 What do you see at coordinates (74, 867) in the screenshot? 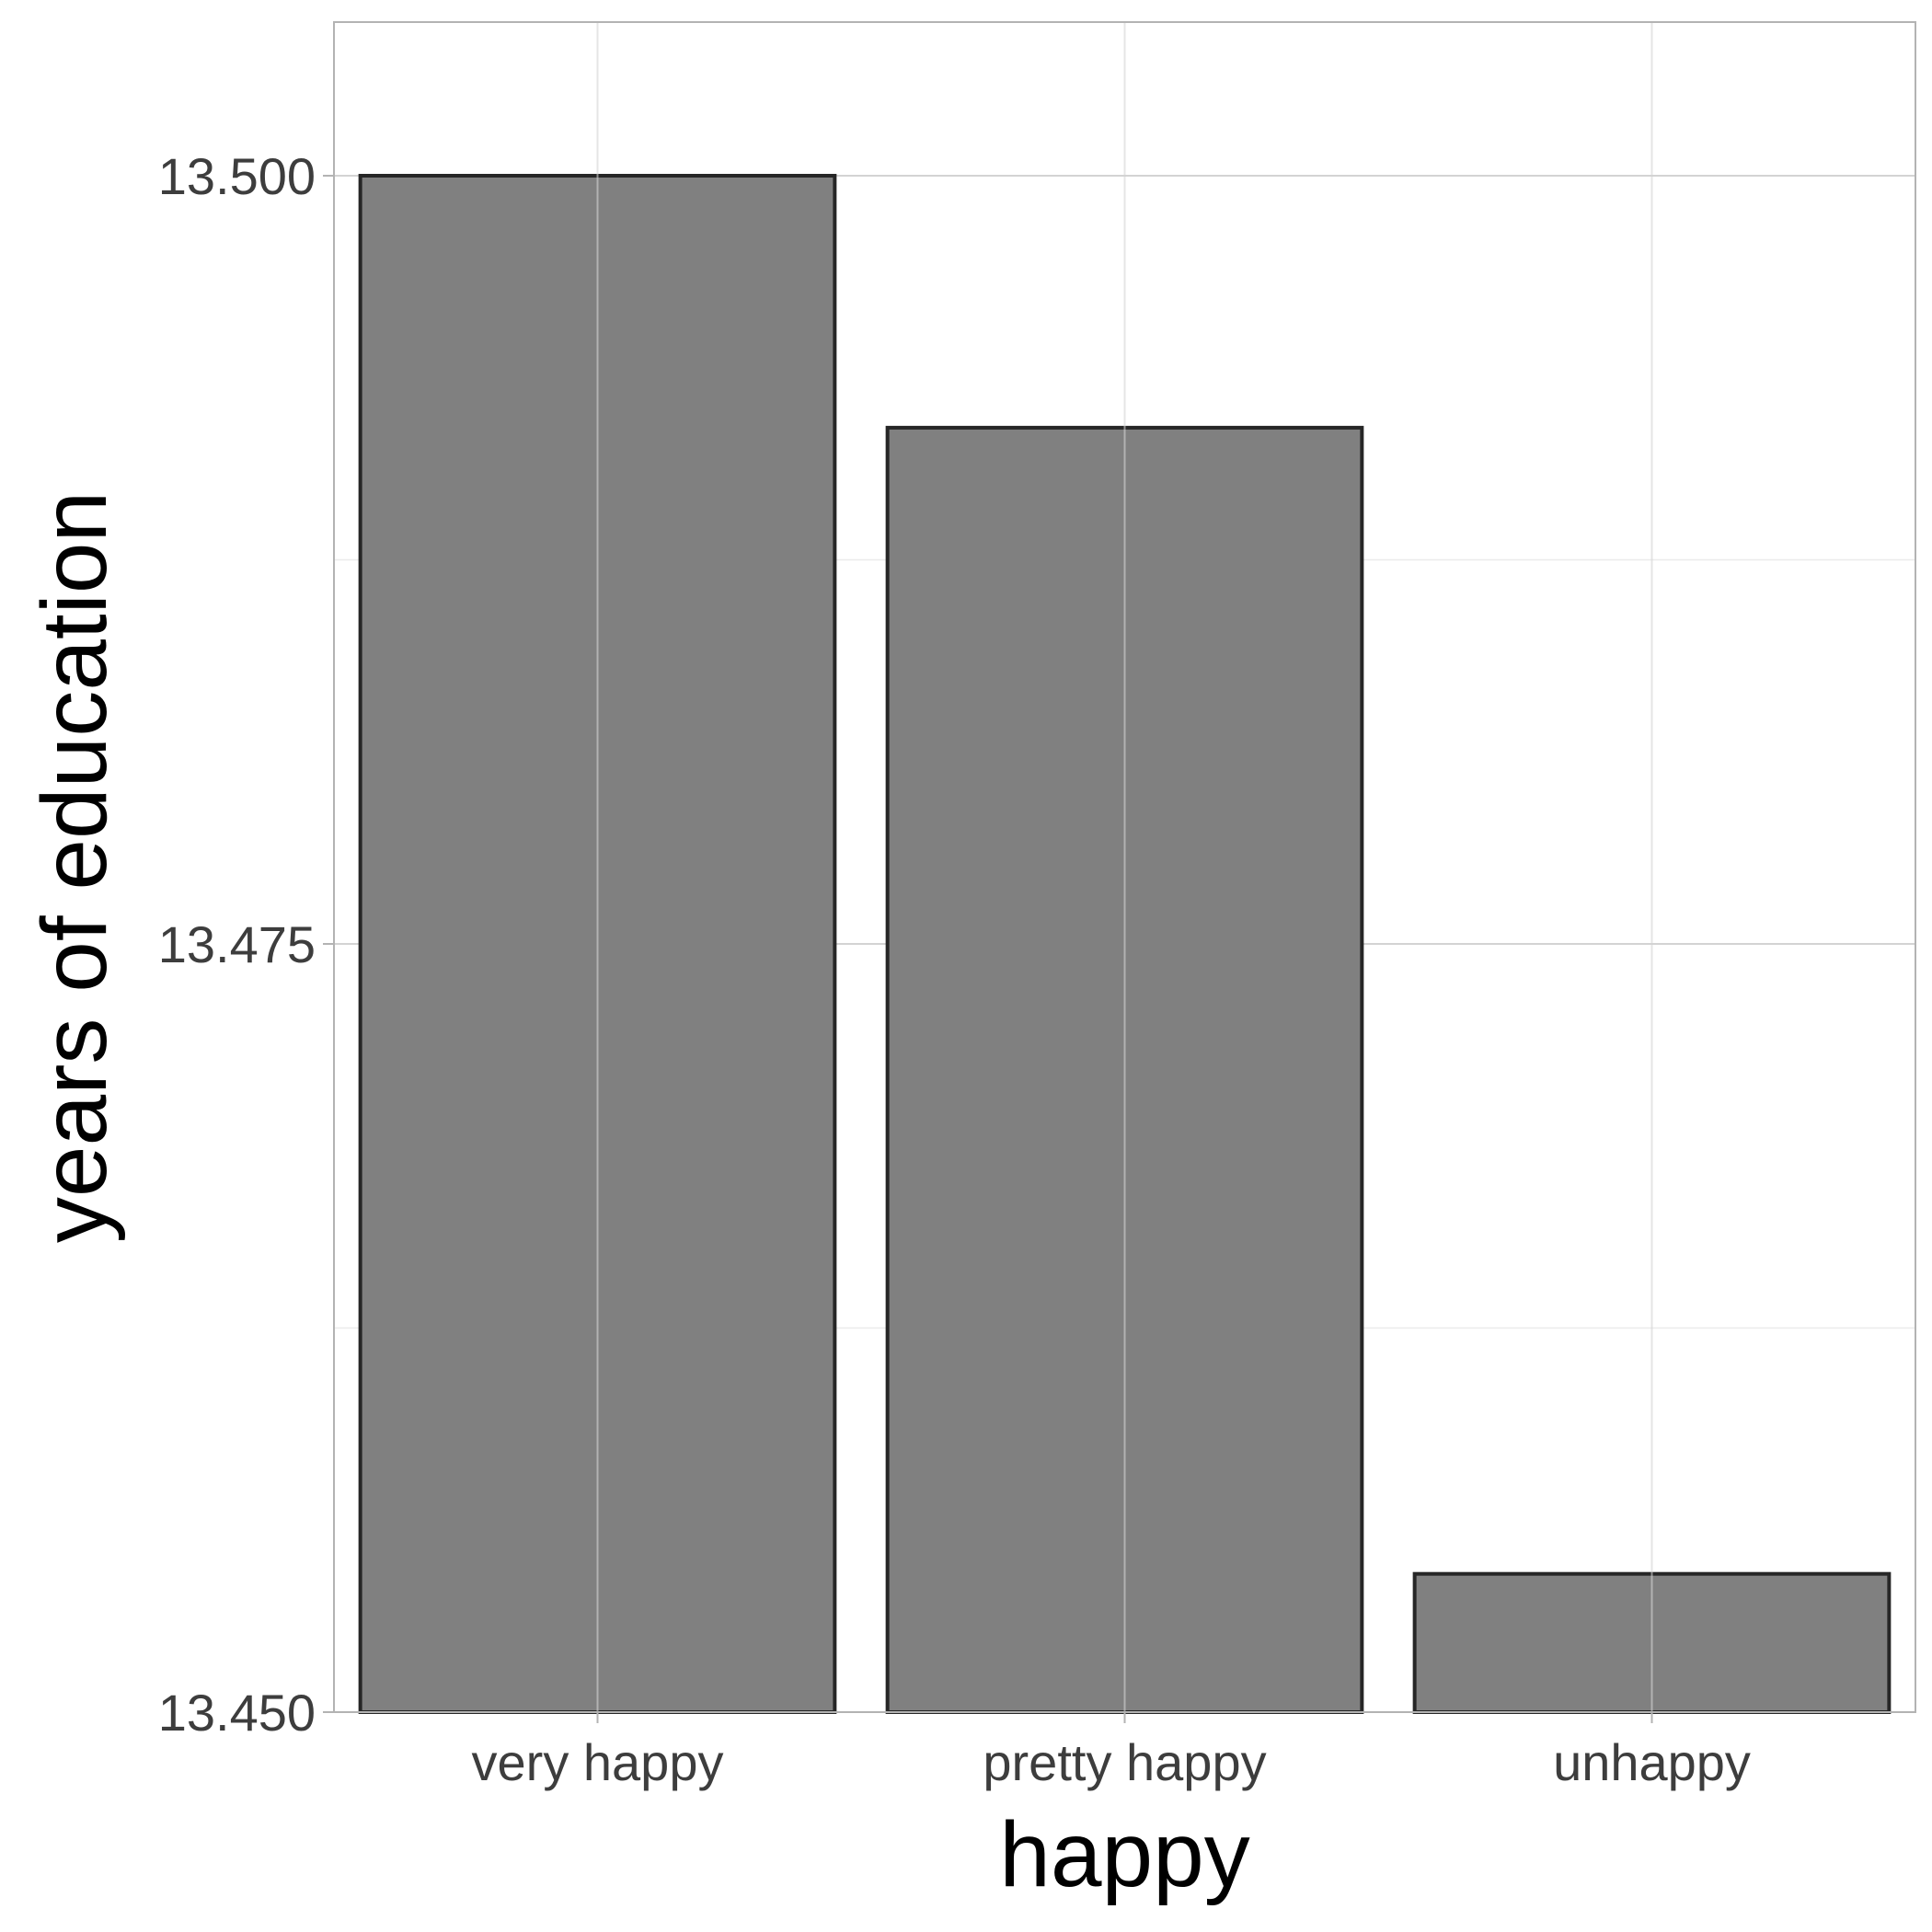
I see `y-axis-title: years of education` at bounding box center [74, 867].